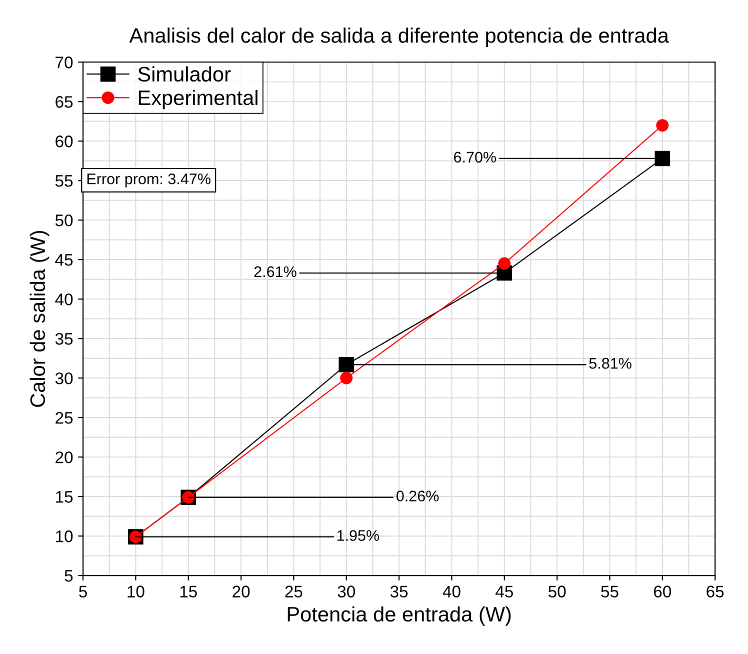 The width and height of the screenshot is (748, 654). I want to click on annotation: 2.61%, so click(275, 272).